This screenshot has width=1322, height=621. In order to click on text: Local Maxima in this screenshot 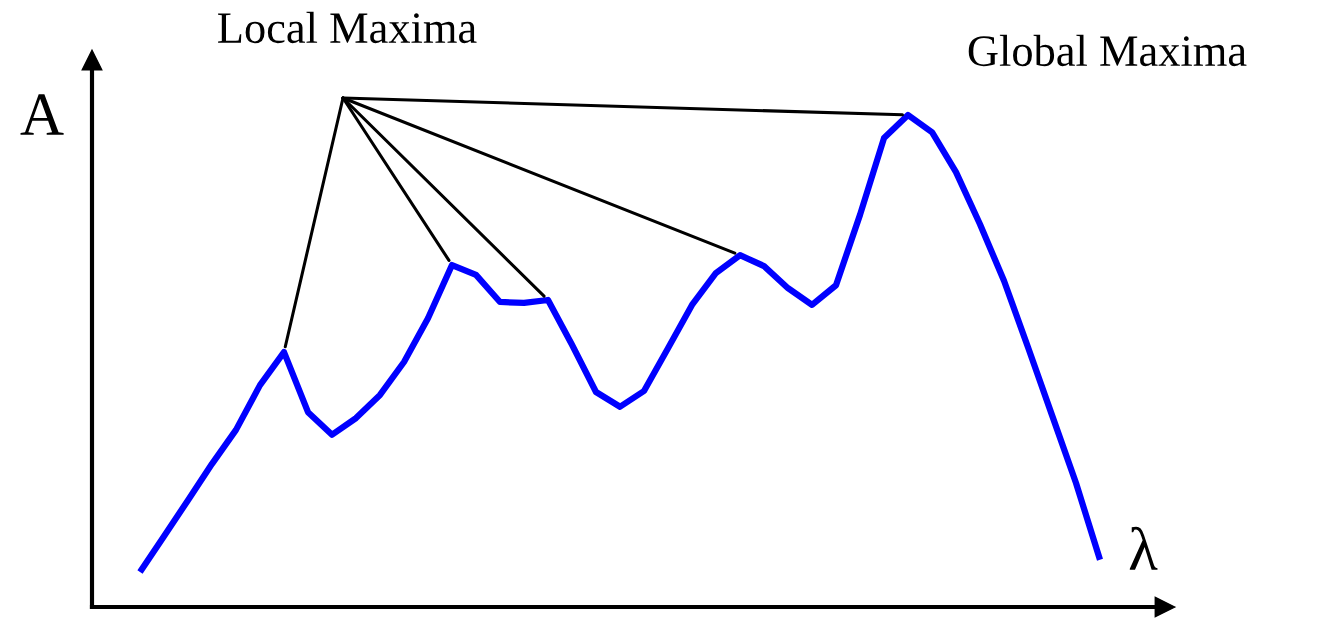, I will do `click(347, 27)`.